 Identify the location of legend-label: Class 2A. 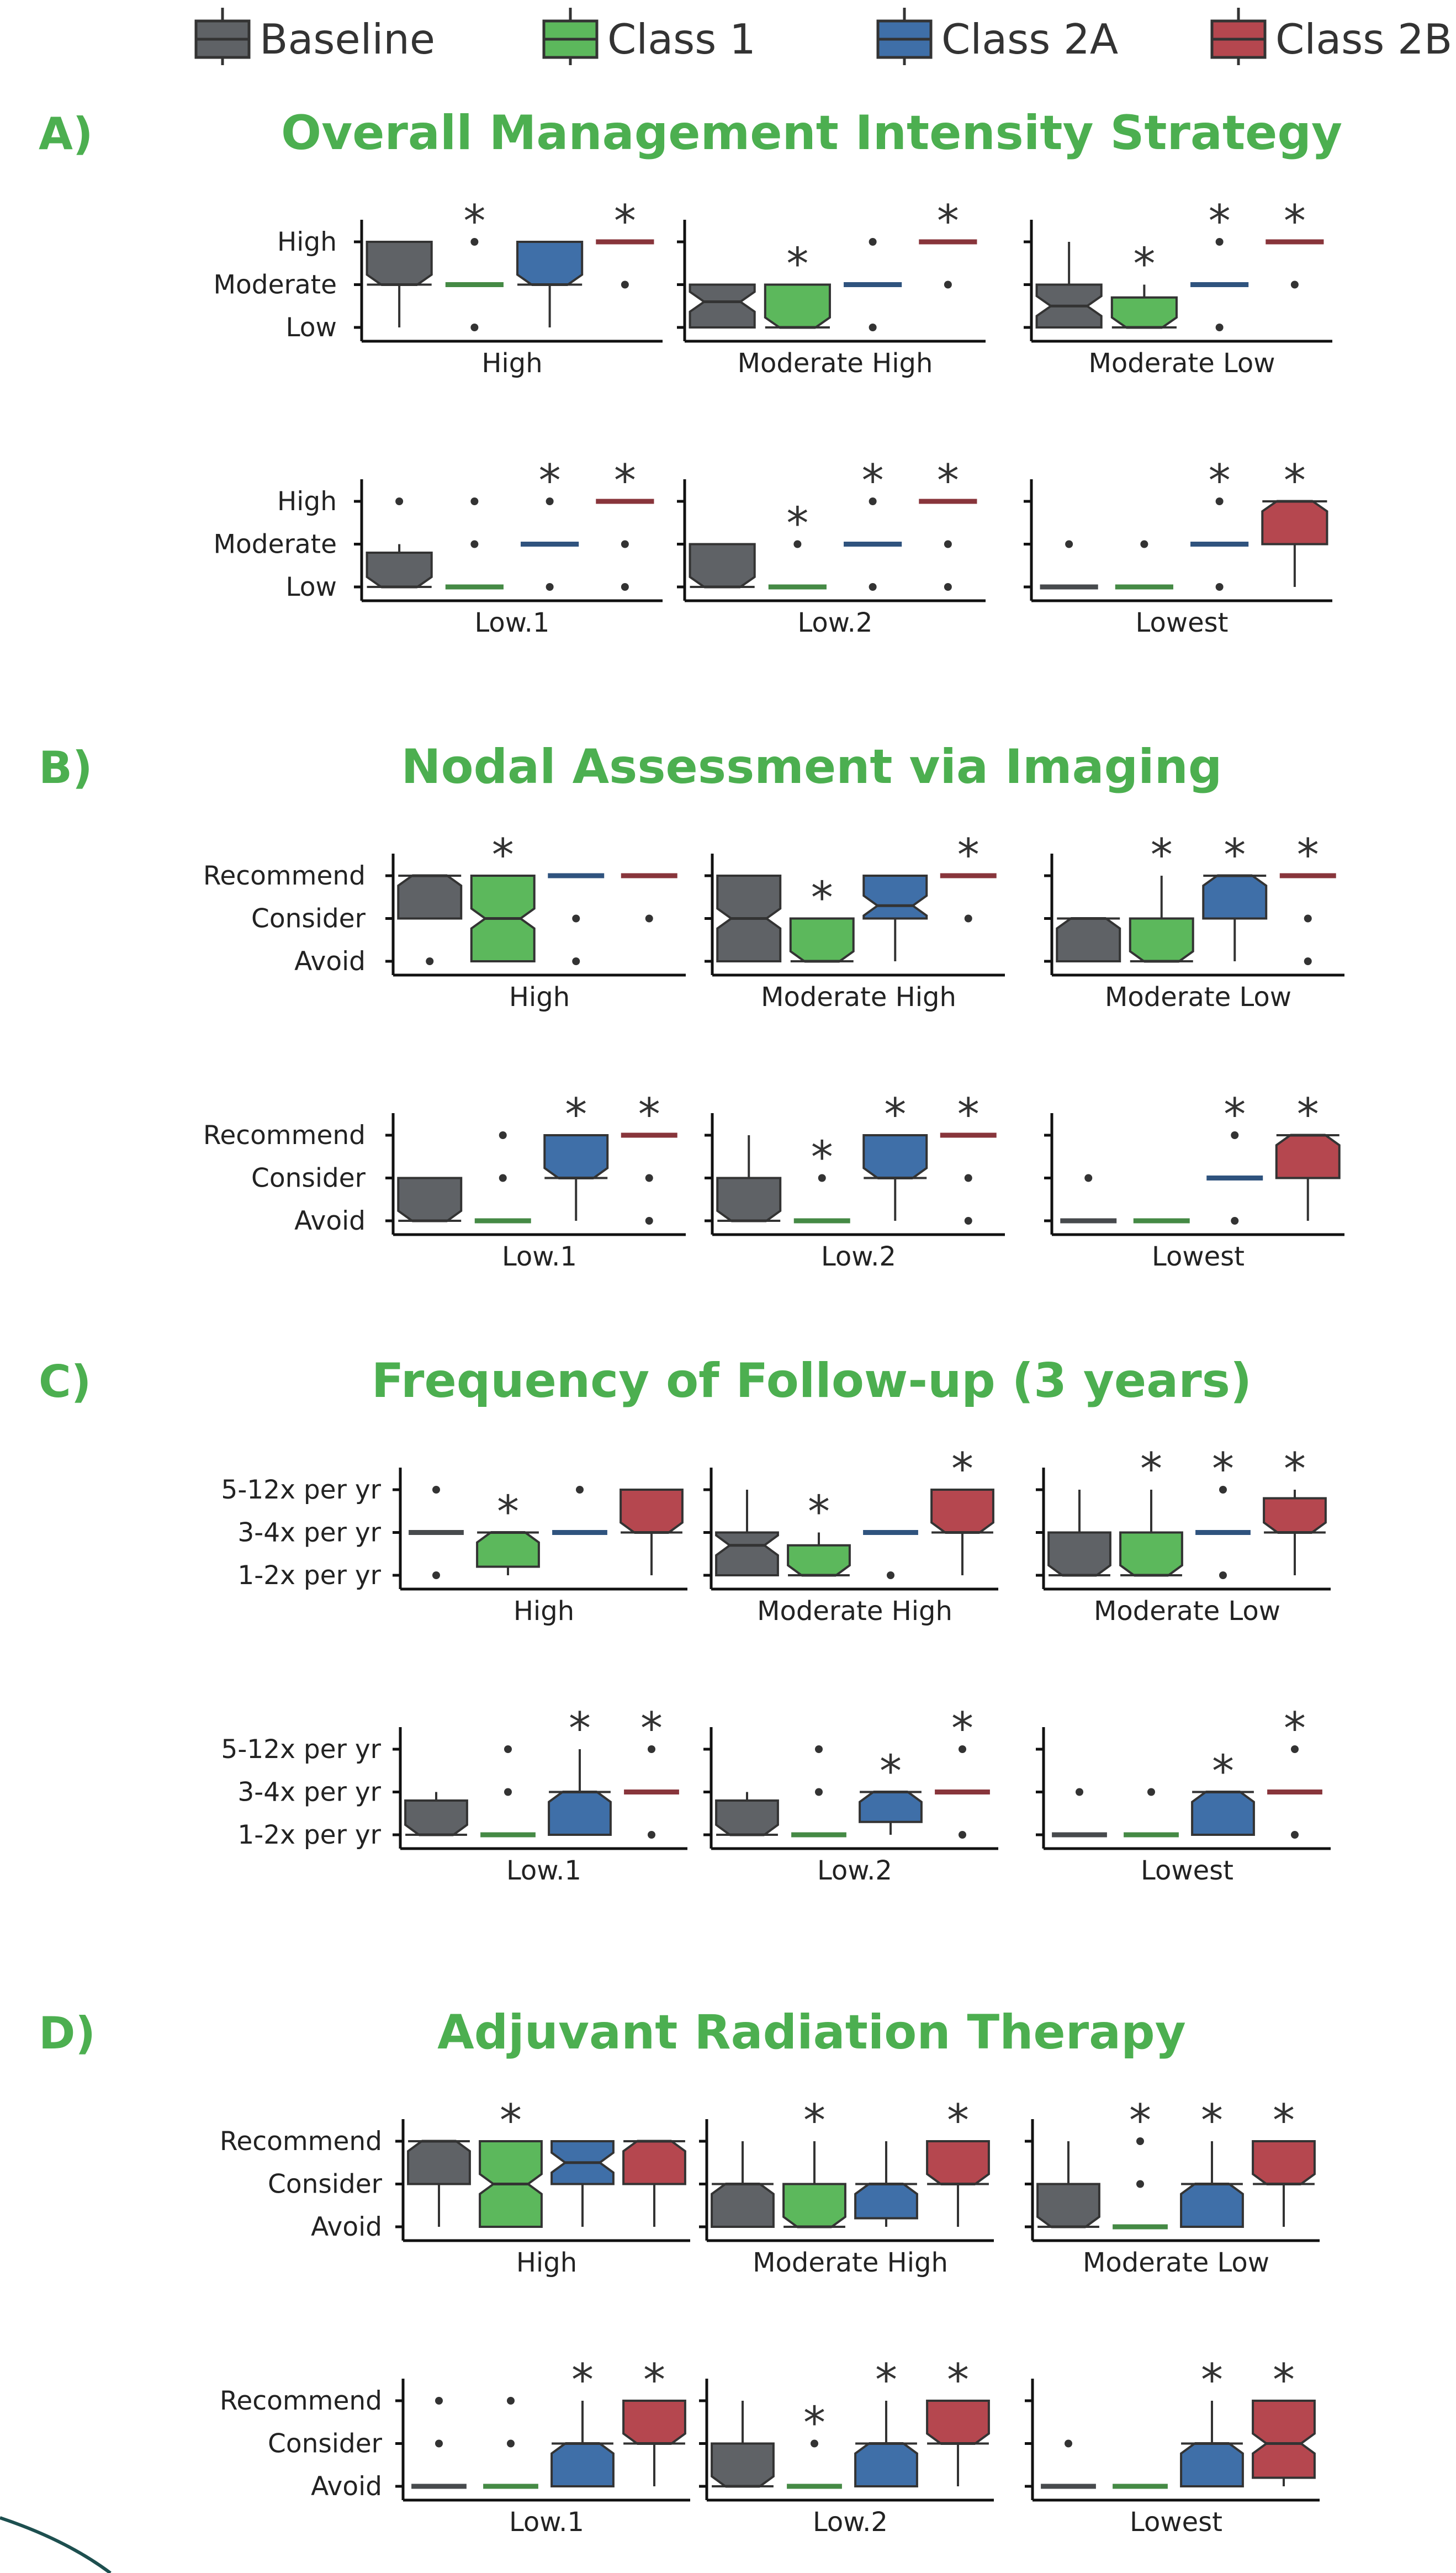
(1029, 39).